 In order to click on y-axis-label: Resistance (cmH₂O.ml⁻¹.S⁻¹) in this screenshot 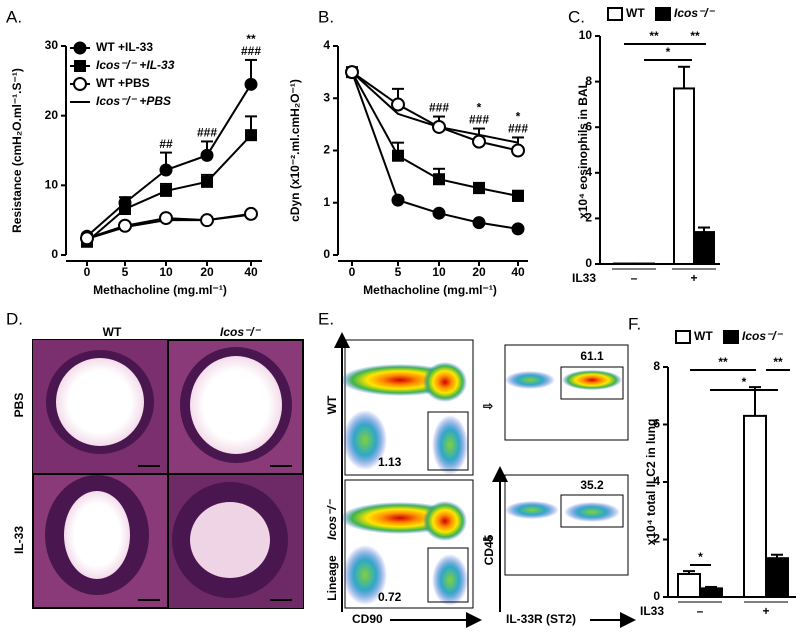, I will do `click(17, 150)`.